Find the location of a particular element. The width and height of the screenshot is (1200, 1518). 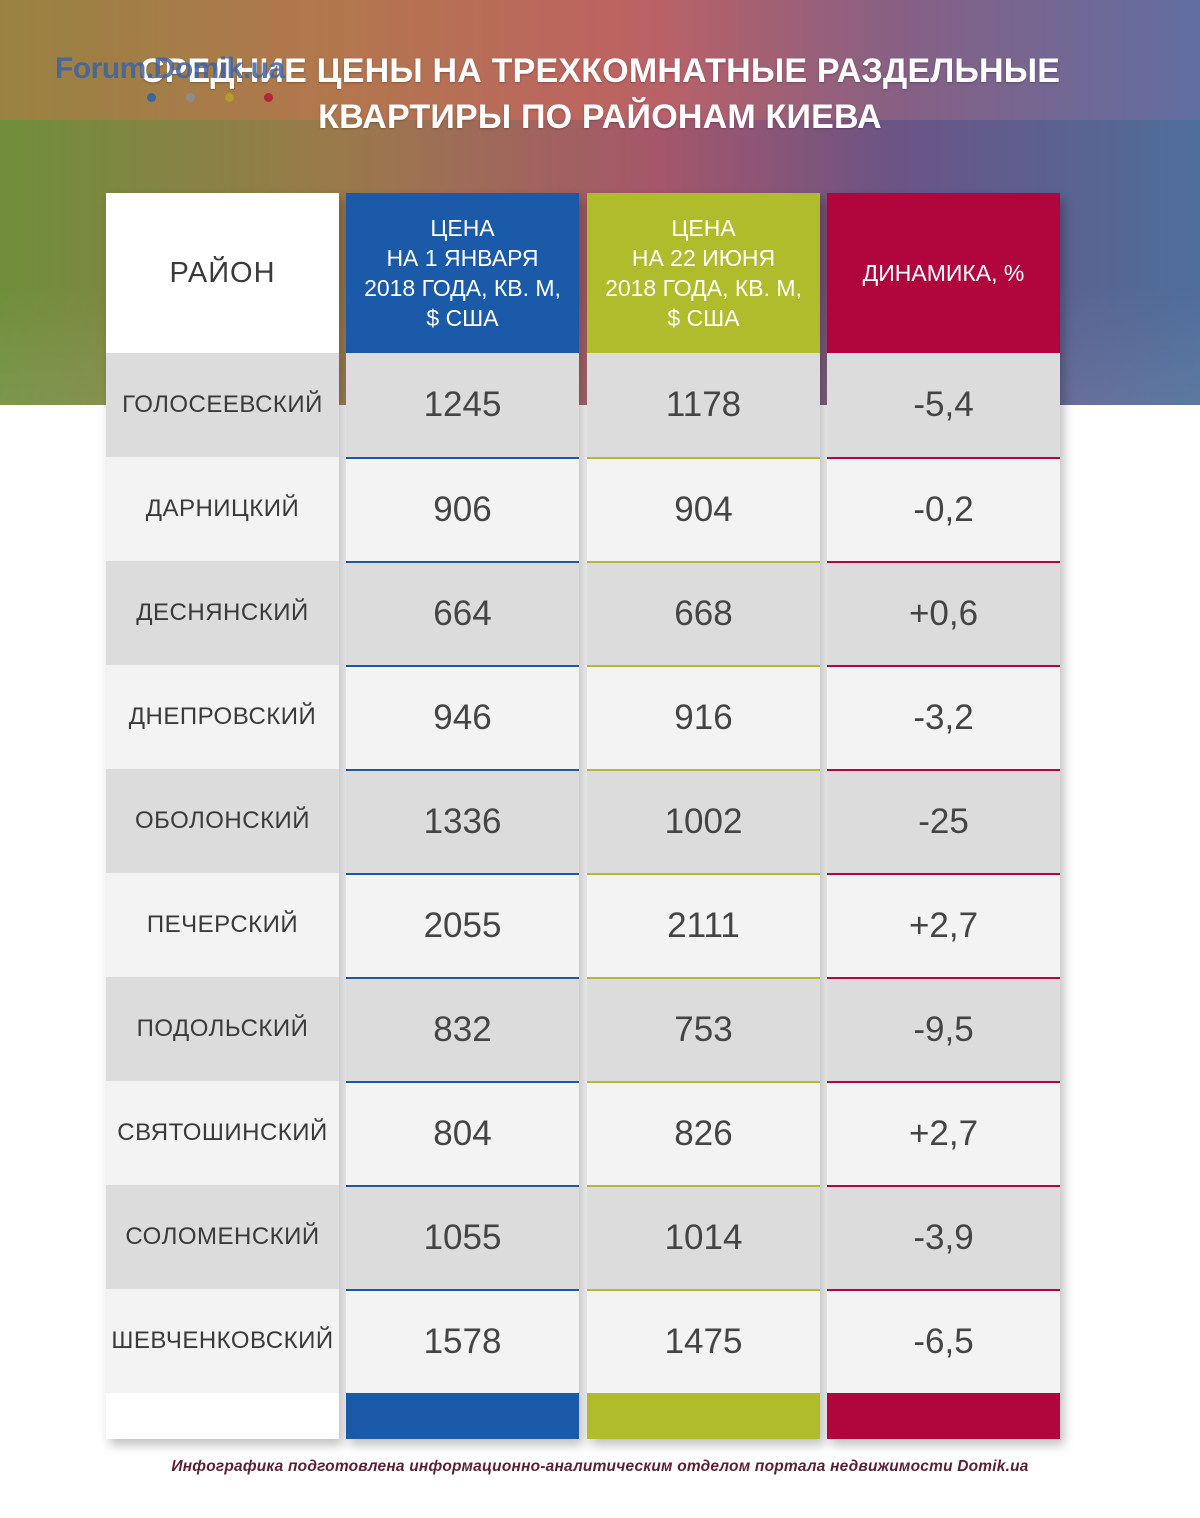

table-cell: СВЯТОШИНСКИЙ is located at coordinates (222, 1133).